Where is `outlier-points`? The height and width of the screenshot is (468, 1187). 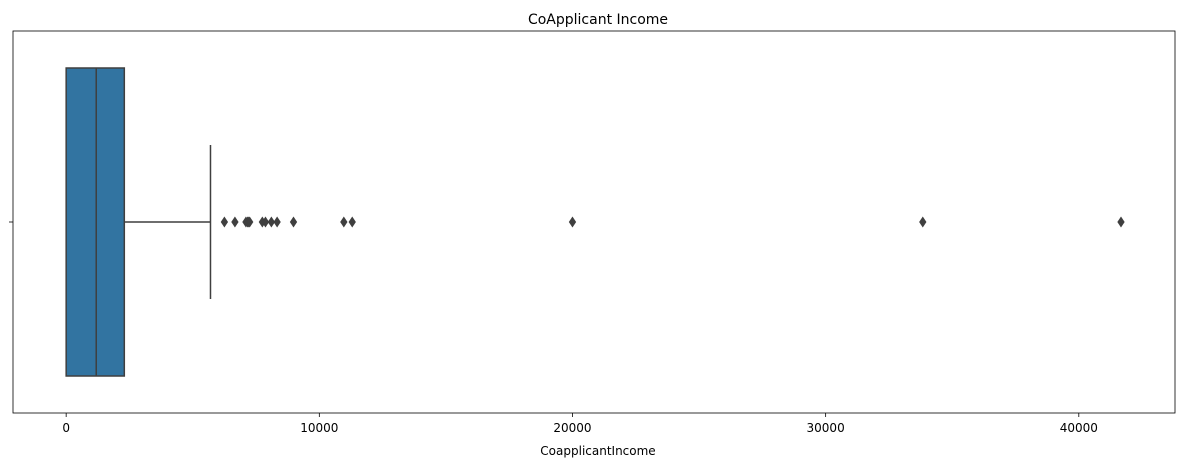 outlier-points is located at coordinates (672, 222).